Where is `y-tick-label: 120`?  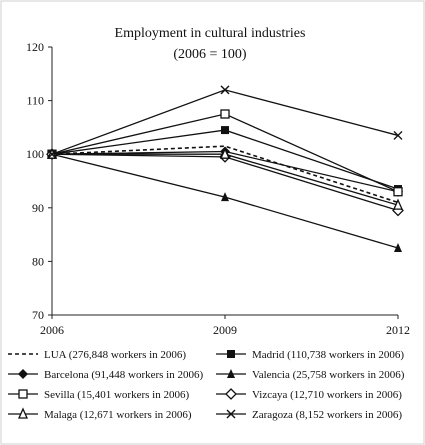
y-tick-label: 120 is located at coordinates (35, 47).